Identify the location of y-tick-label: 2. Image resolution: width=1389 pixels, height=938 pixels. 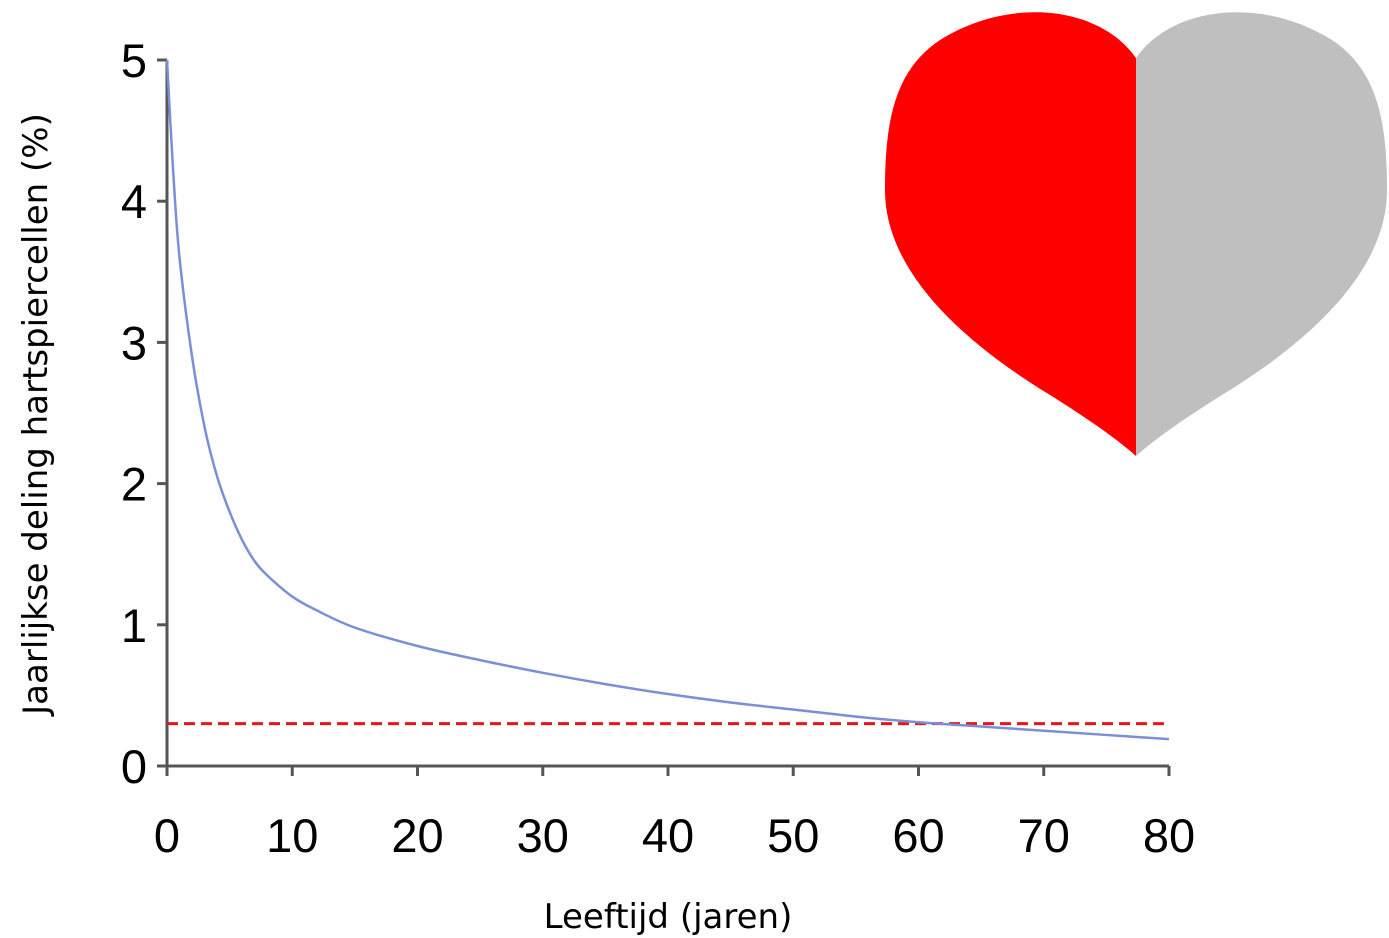
(134, 484).